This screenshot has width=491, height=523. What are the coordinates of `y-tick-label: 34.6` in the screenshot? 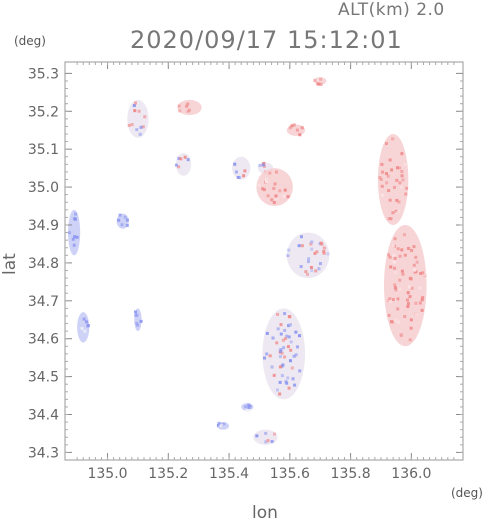 It's located at (43, 340).